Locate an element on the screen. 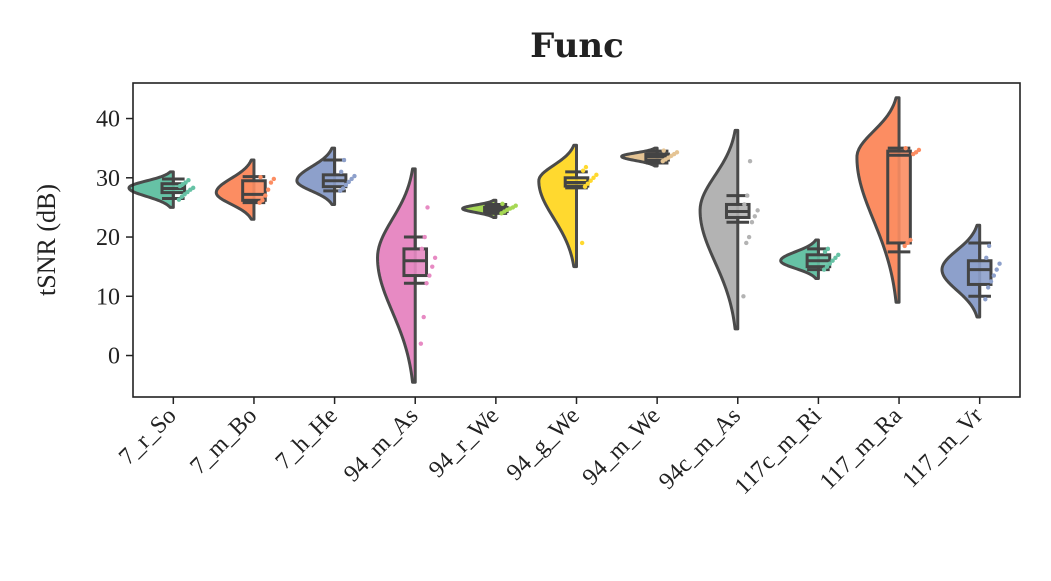  box-117_m_Vr is located at coordinates (979, 272).